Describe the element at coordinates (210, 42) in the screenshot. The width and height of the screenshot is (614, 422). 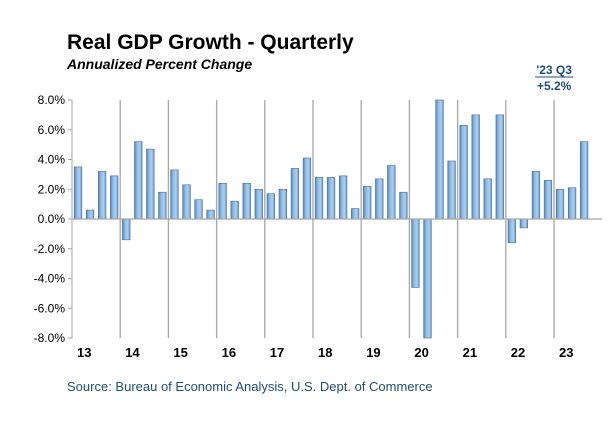
I see `chart-title: Real GDP Growth - Quarterly` at that location.